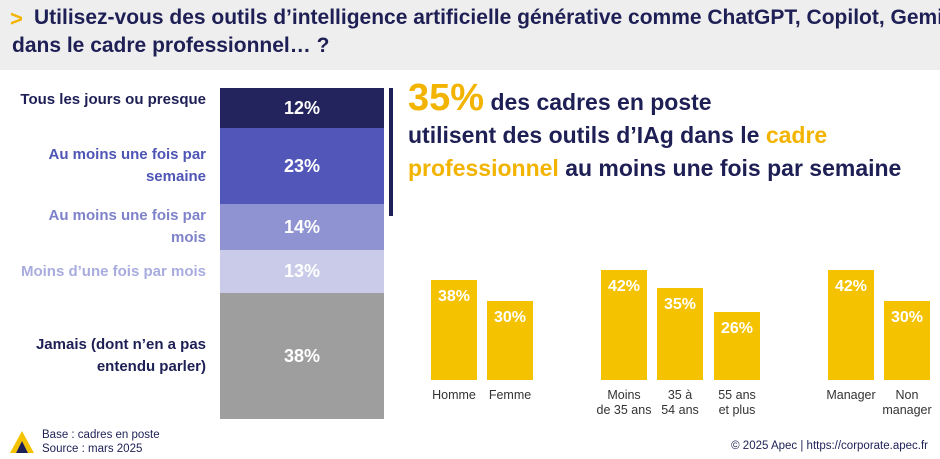 The width and height of the screenshot is (940, 459). I want to click on segment-bar-label: Manager, so click(851, 395).